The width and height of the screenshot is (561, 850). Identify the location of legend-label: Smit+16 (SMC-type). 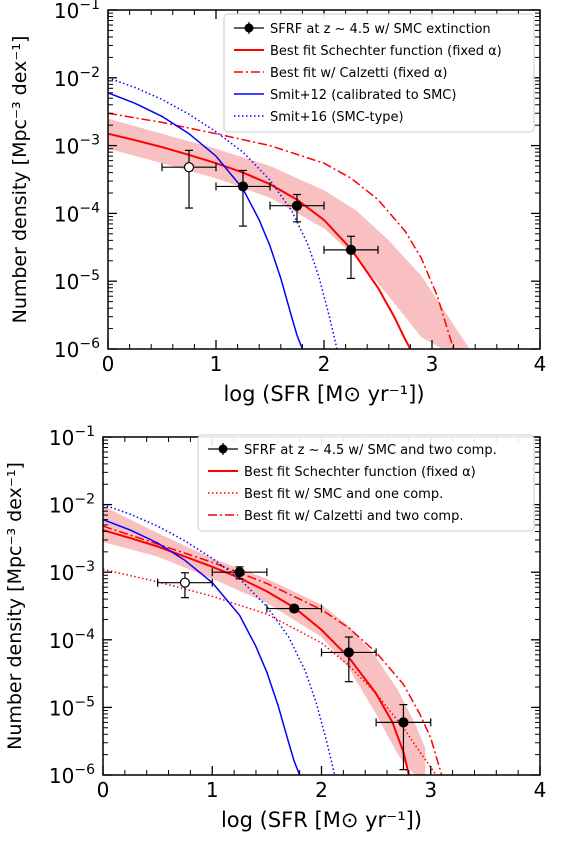
(337, 117).